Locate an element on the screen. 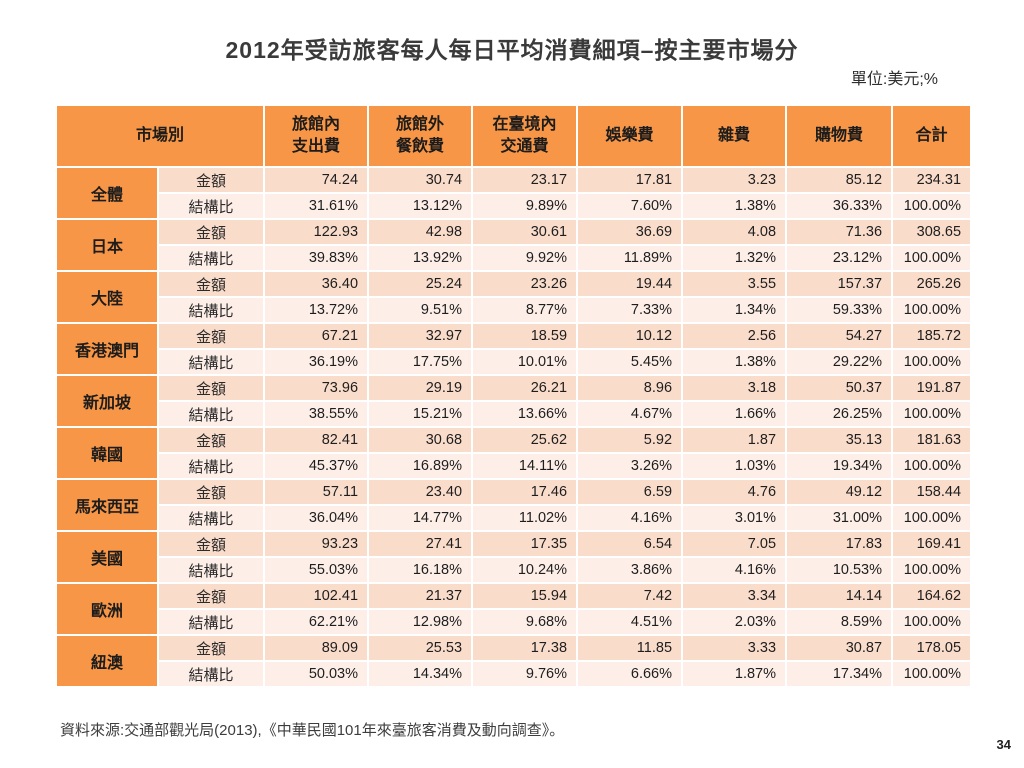  amount-cell-2-1: 25.24 is located at coordinates (420, 284).